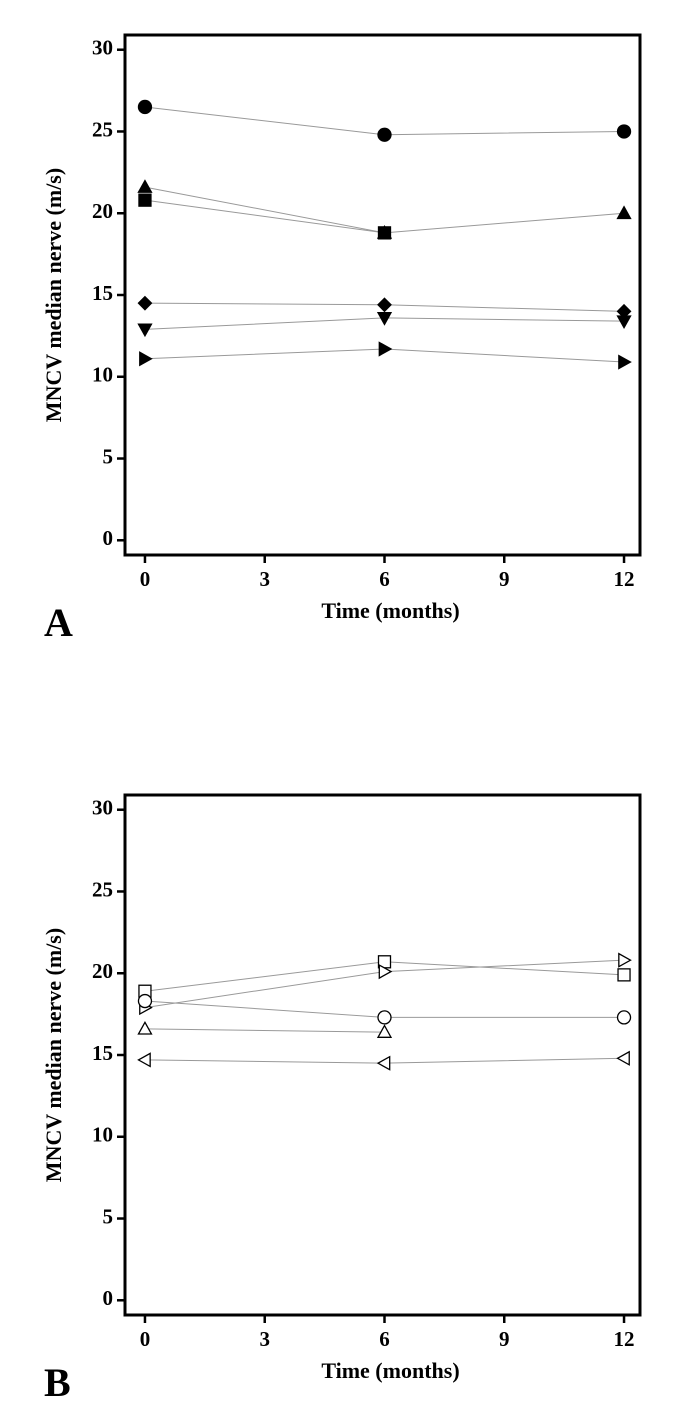 This screenshot has height=1427, width=685. What do you see at coordinates (58, 622) in the screenshot?
I see `panel-label: A` at bounding box center [58, 622].